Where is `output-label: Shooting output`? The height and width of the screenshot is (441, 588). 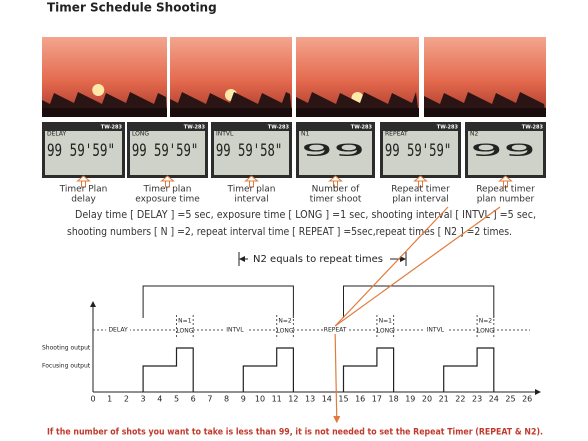 output-label: Shooting output is located at coordinates (66, 348).